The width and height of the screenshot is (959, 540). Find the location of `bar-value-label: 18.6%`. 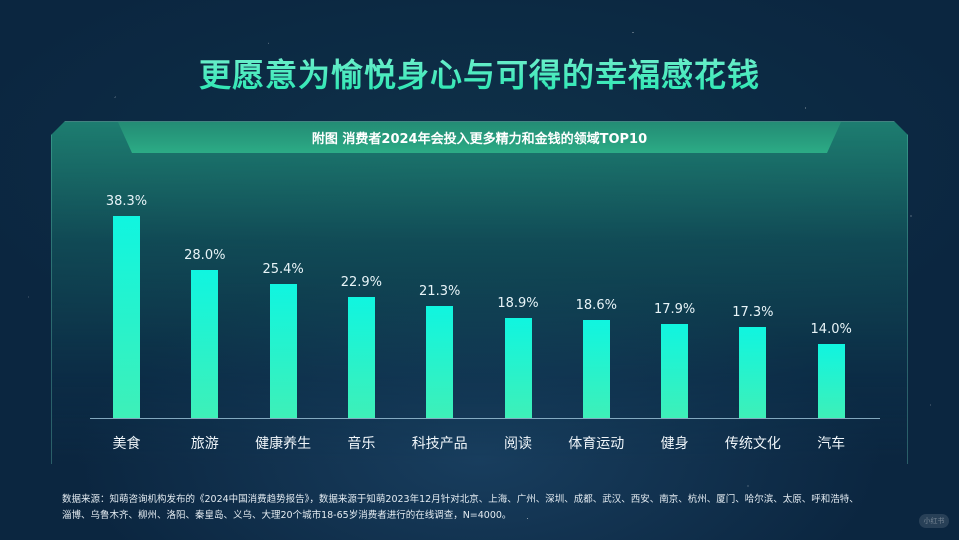

bar-value-label: 18.6% is located at coordinates (596, 305).